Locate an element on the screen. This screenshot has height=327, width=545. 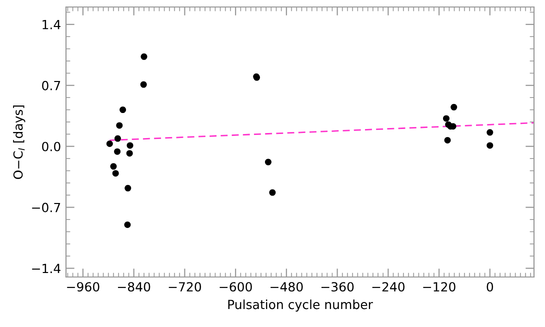
x-tick-label: −600 is located at coordinates (236, 287).